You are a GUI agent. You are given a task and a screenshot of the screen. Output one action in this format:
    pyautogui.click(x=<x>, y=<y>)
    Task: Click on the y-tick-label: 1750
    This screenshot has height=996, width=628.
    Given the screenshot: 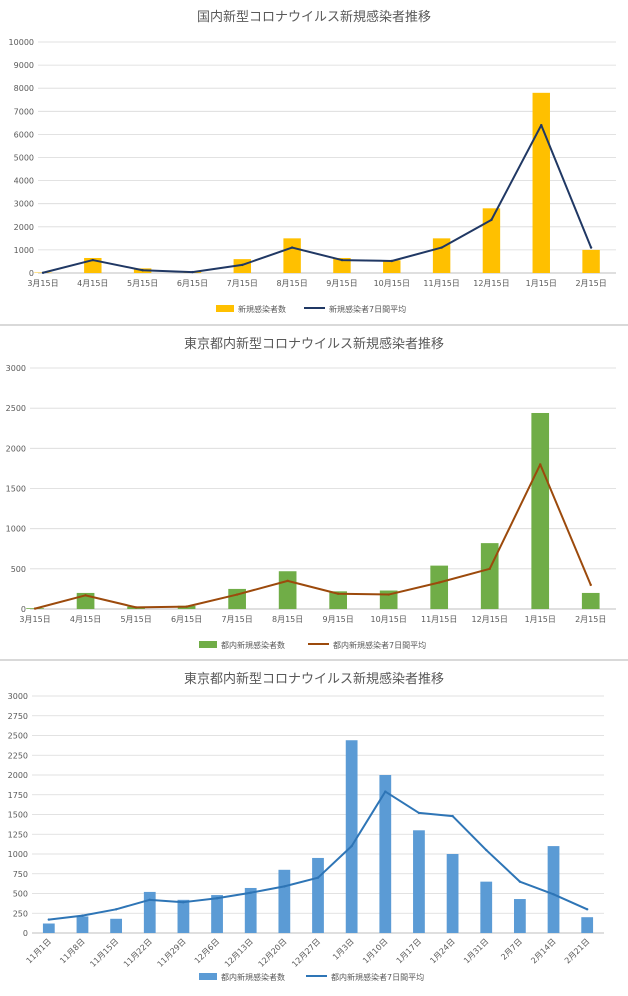 What is the action you would take?
    pyautogui.click(x=18, y=795)
    